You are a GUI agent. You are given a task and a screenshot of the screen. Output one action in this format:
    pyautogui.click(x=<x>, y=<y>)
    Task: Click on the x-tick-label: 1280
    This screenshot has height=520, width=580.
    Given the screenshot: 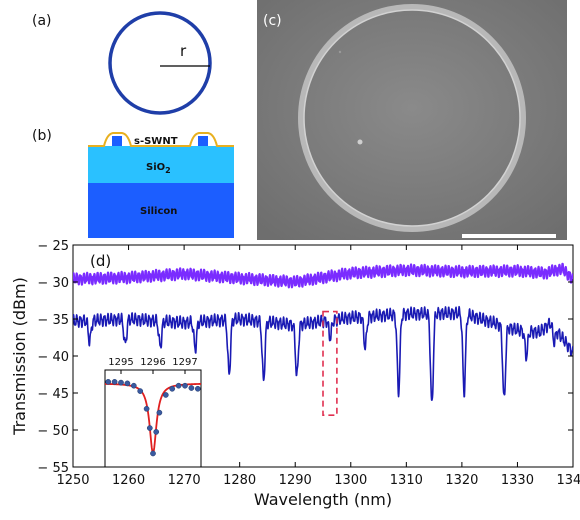 What is the action you would take?
    pyautogui.click(x=239, y=480)
    